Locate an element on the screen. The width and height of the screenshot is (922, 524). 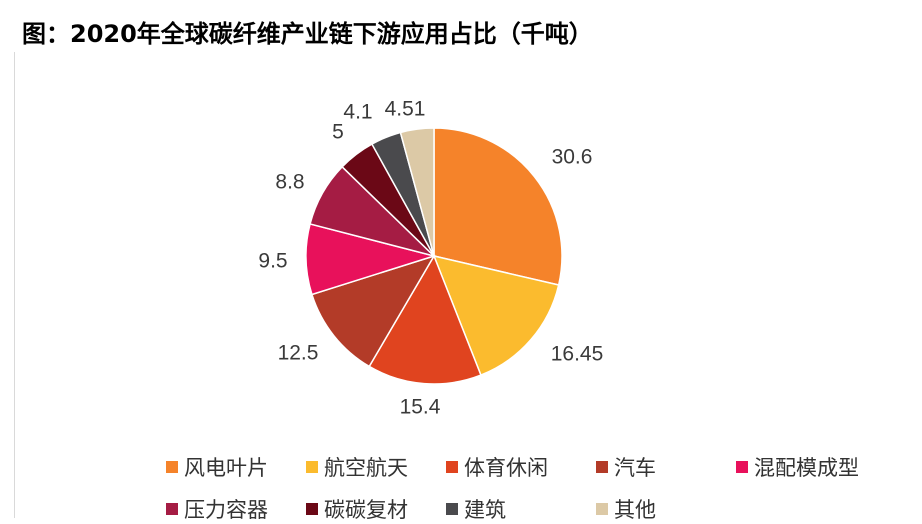
legend-label: 混配模成型 is located at coordinates (806, 468).